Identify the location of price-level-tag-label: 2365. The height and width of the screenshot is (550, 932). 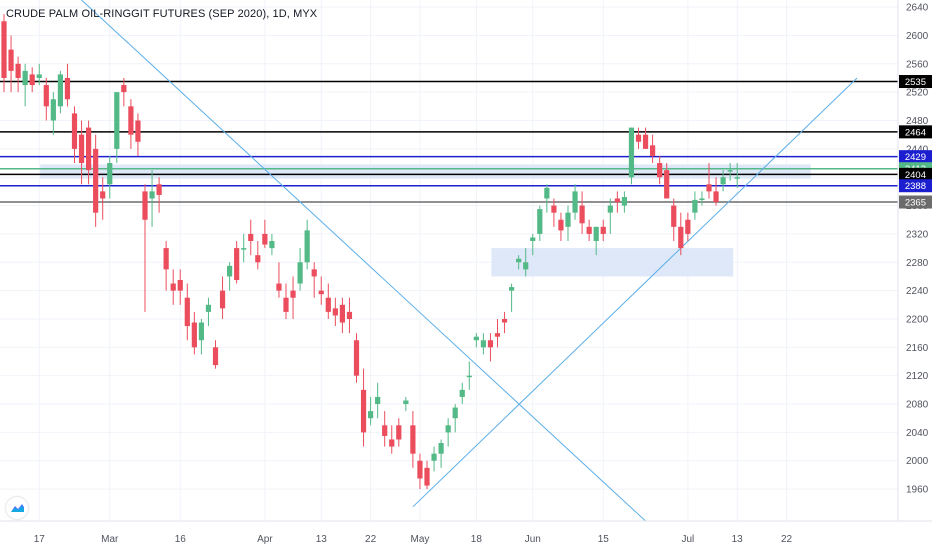
(915, 203).